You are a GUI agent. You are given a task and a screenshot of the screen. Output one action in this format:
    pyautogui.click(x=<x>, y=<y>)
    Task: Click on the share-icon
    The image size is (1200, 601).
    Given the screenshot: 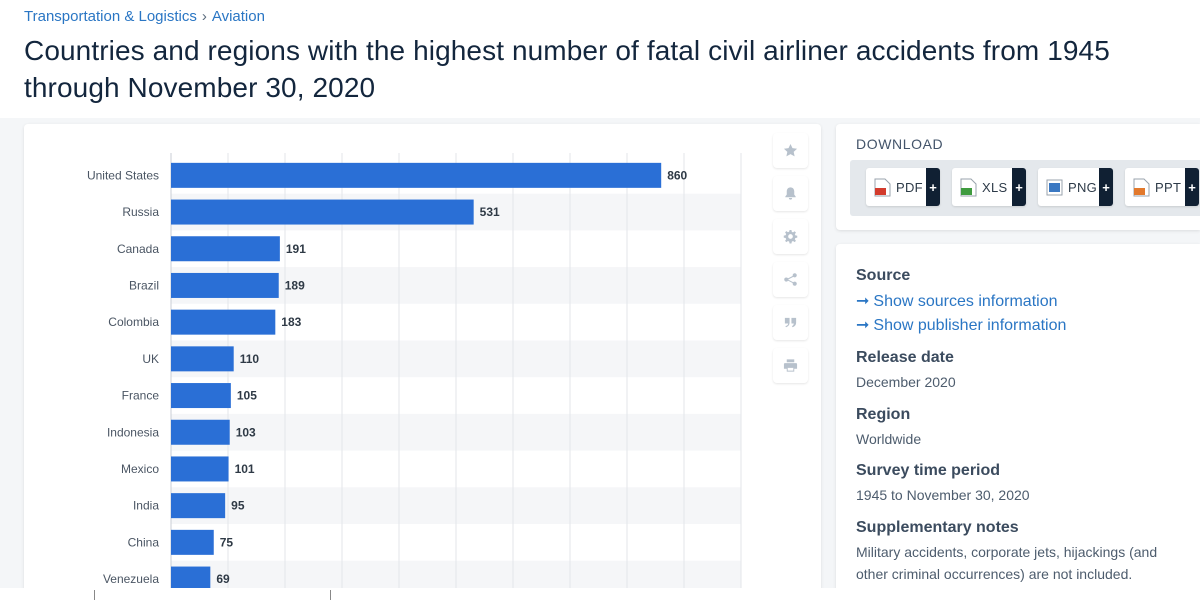 What is the action you would take?
    pyautogui.click(x=790, y=279)
    